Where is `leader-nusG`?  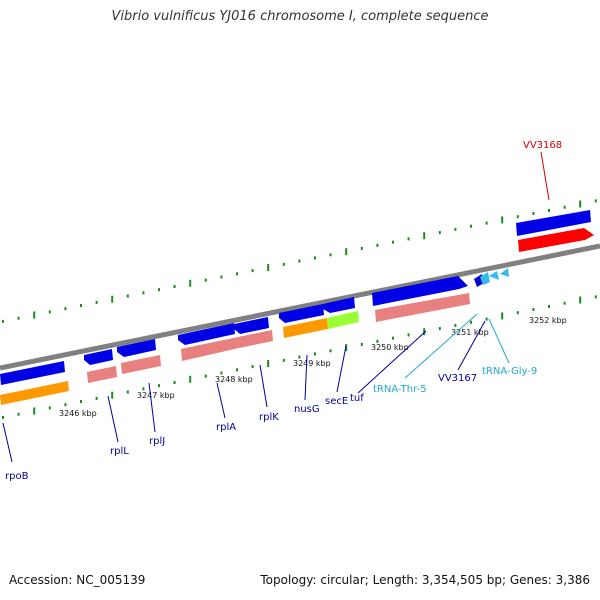 leader-nusG is located at coordinates (306, 377).